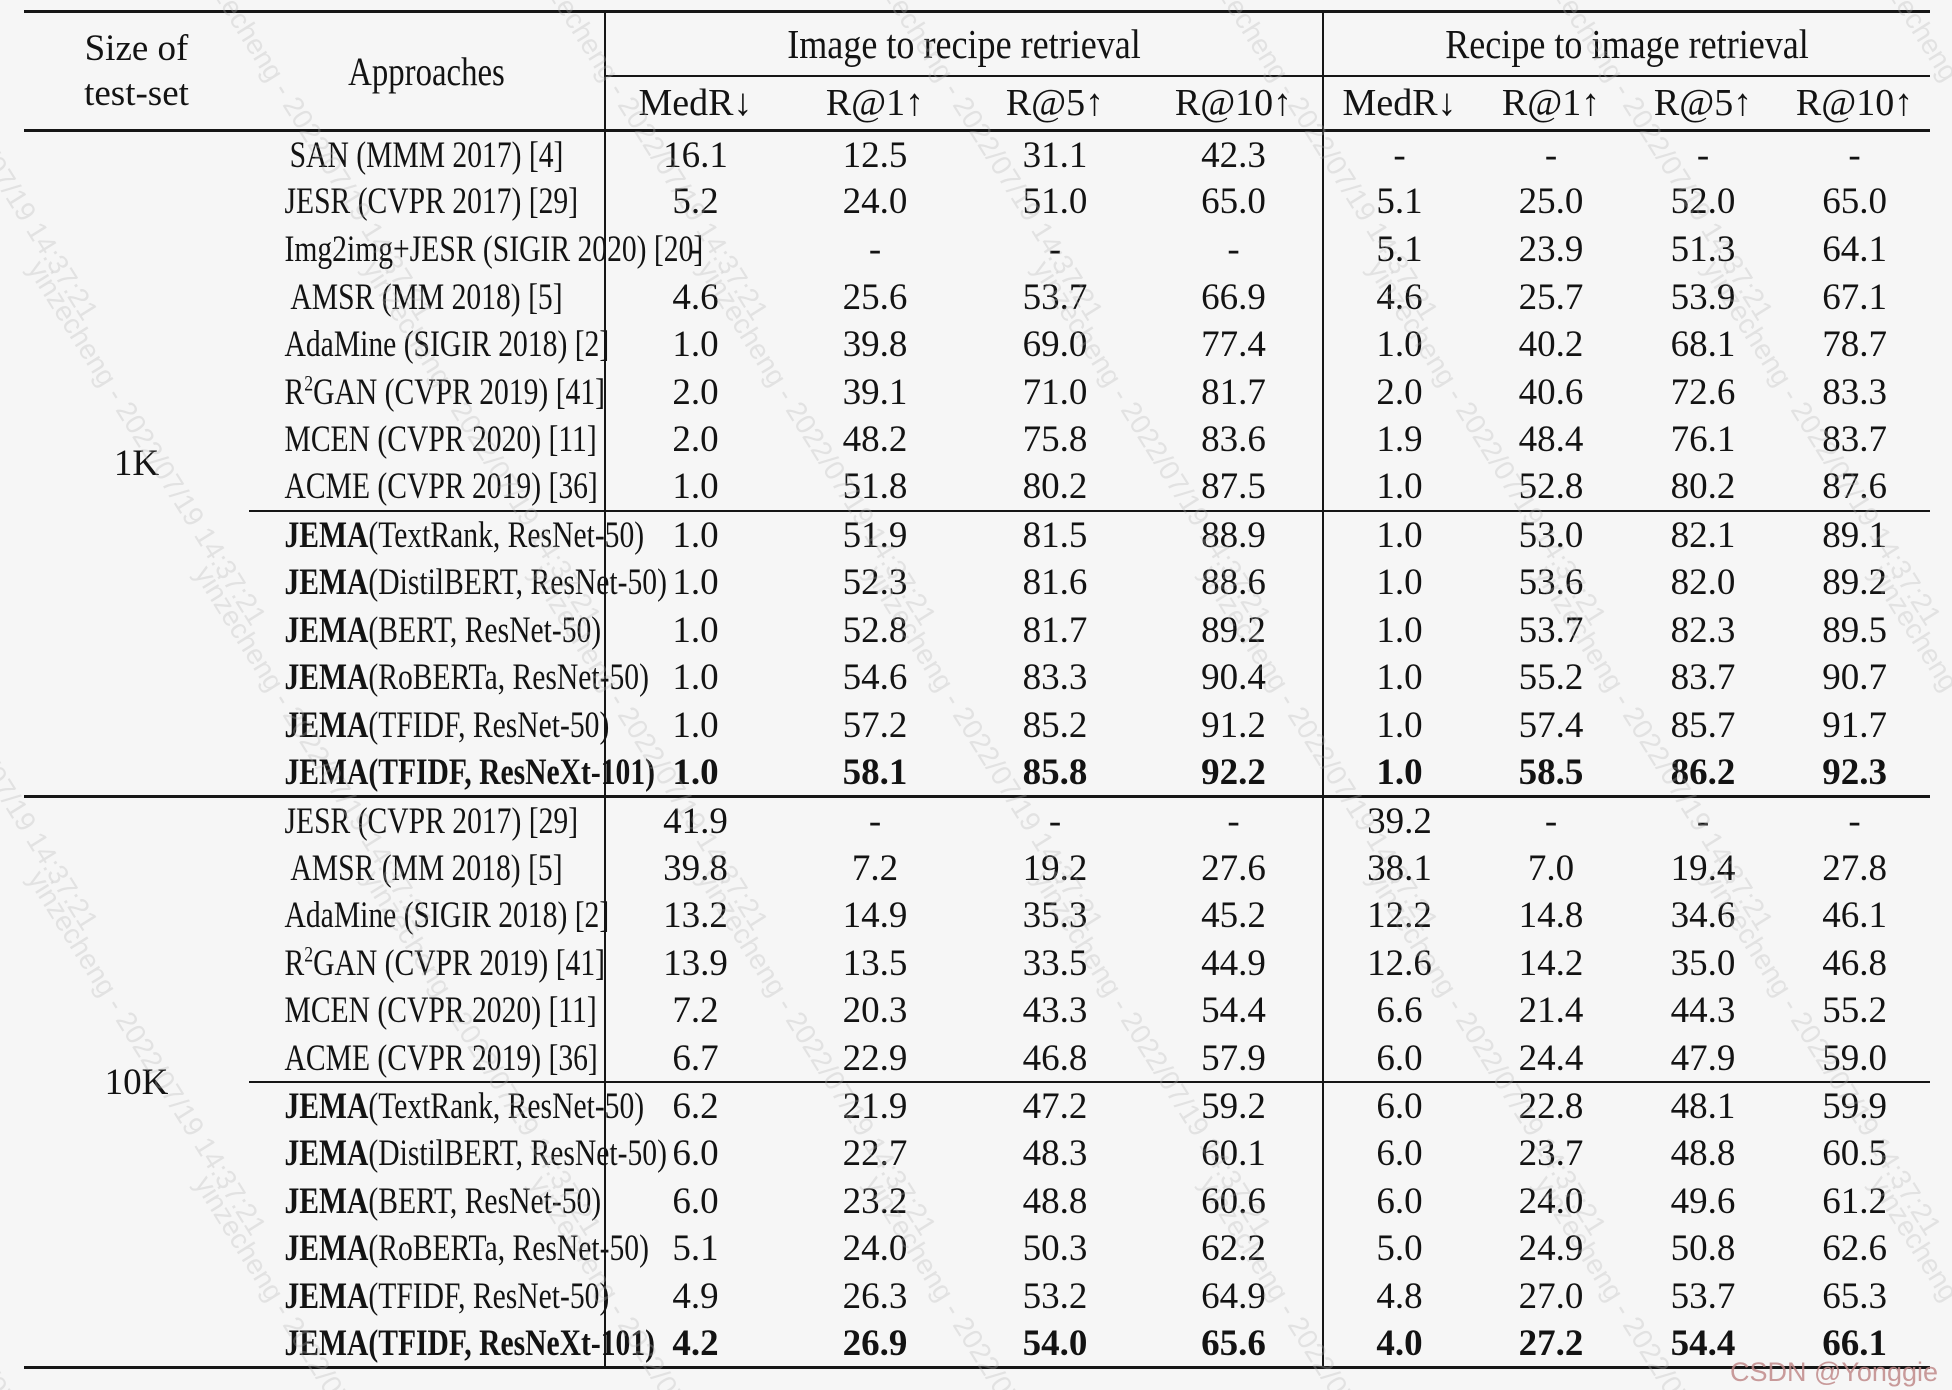 Image resolution: width=1952 pixels, height=1390 pixels. What do you see at coordinates (1055, 583) in the screenshot?
I see `metric-value: 81.6` at bounding box center [1055, 583].